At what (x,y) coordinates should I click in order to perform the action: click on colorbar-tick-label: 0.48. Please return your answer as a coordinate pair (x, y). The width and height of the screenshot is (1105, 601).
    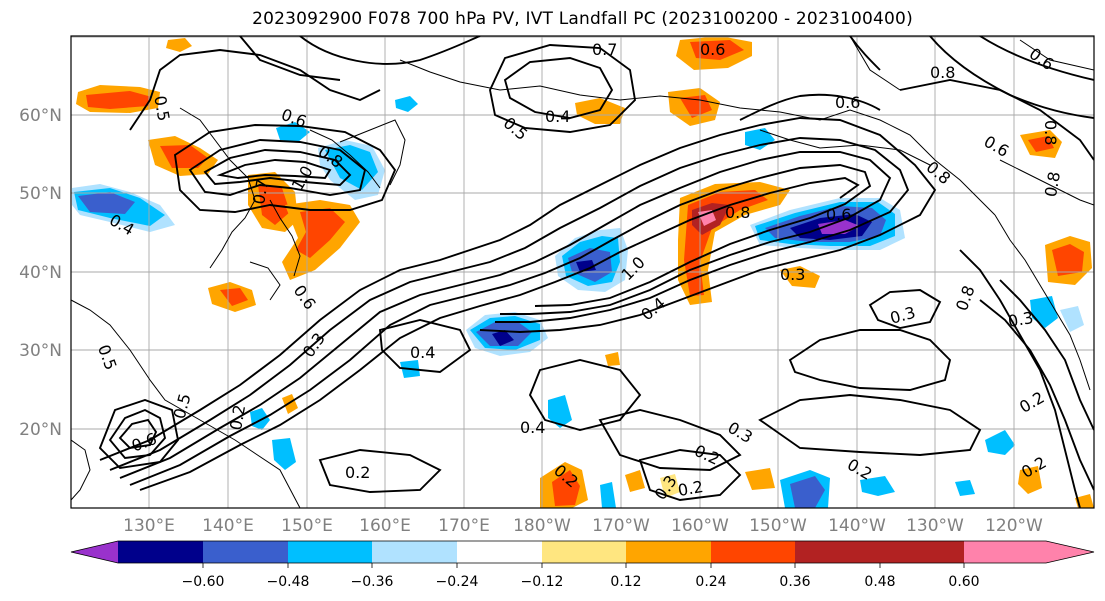
    Looking at the image, I should click on (879, 582).